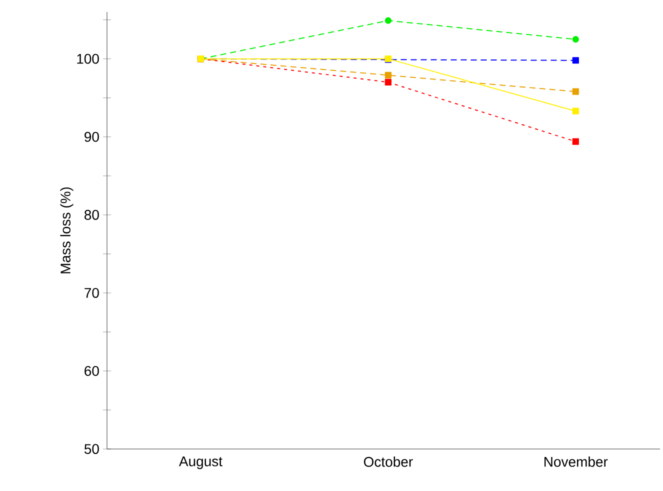  What do you see at coordinates (91, 371) in the screenshot?
I see `y-tick-label: 60` at bounding box center [91, 371].